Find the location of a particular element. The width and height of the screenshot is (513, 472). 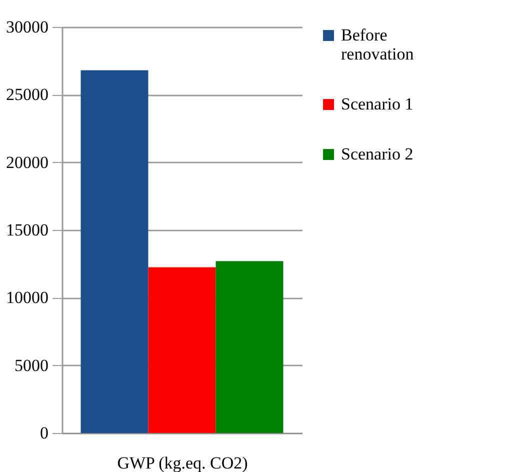

y-tick-label: 10000 is located at coordinates (27, 298).